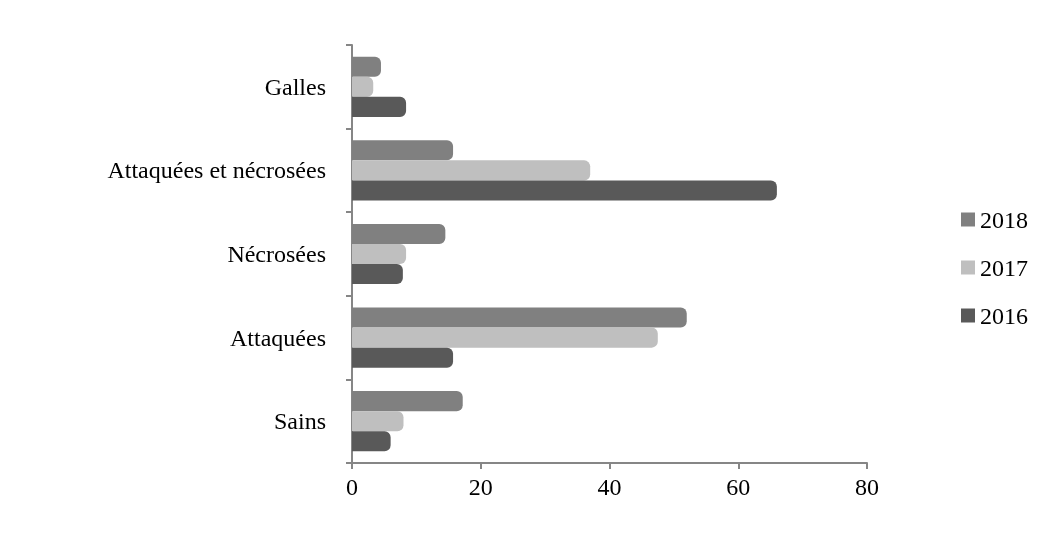 Image resolution: width=1057 pixels, height=535 pixels. What do you see at coordinates (1004, 219) in the screenshot?
I see `legend-label: 2018` at bounding box center [1004, 219].